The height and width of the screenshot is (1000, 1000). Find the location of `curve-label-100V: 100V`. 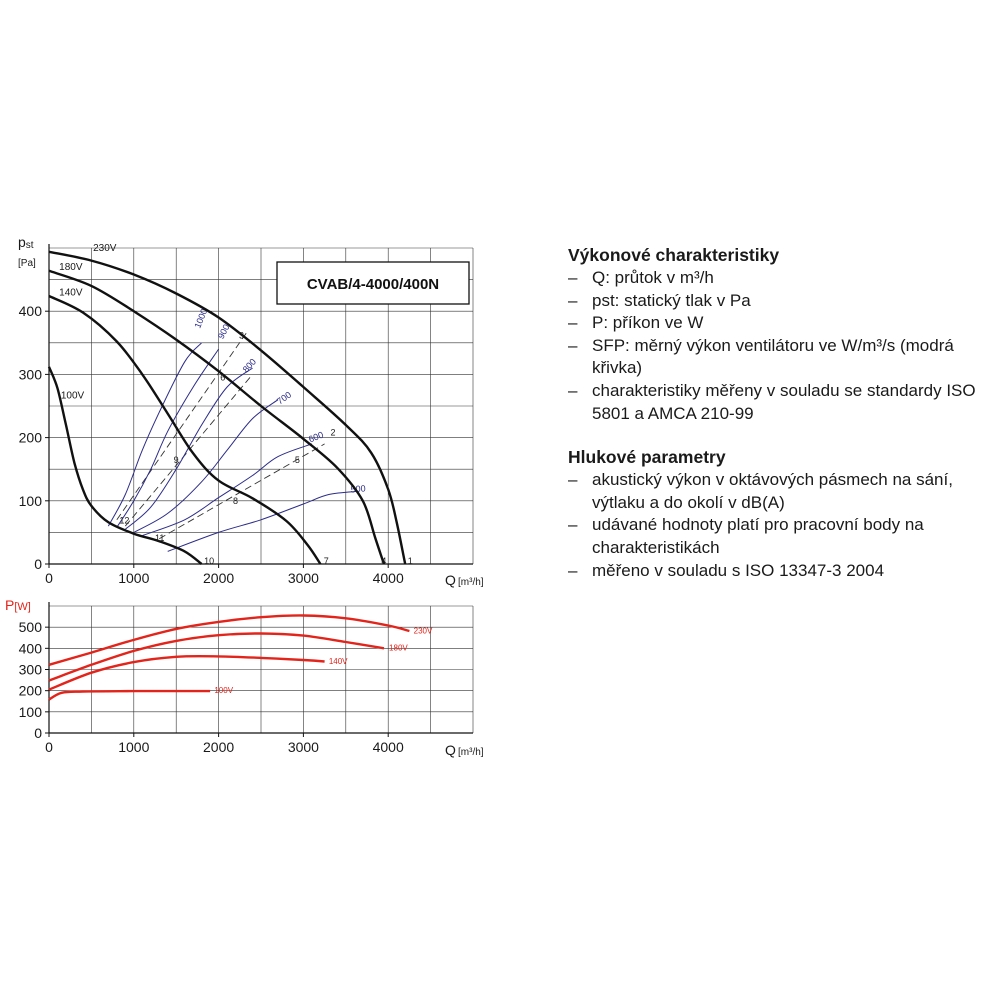

curve-label-100V: 100V is located at coordinates (73, 395).